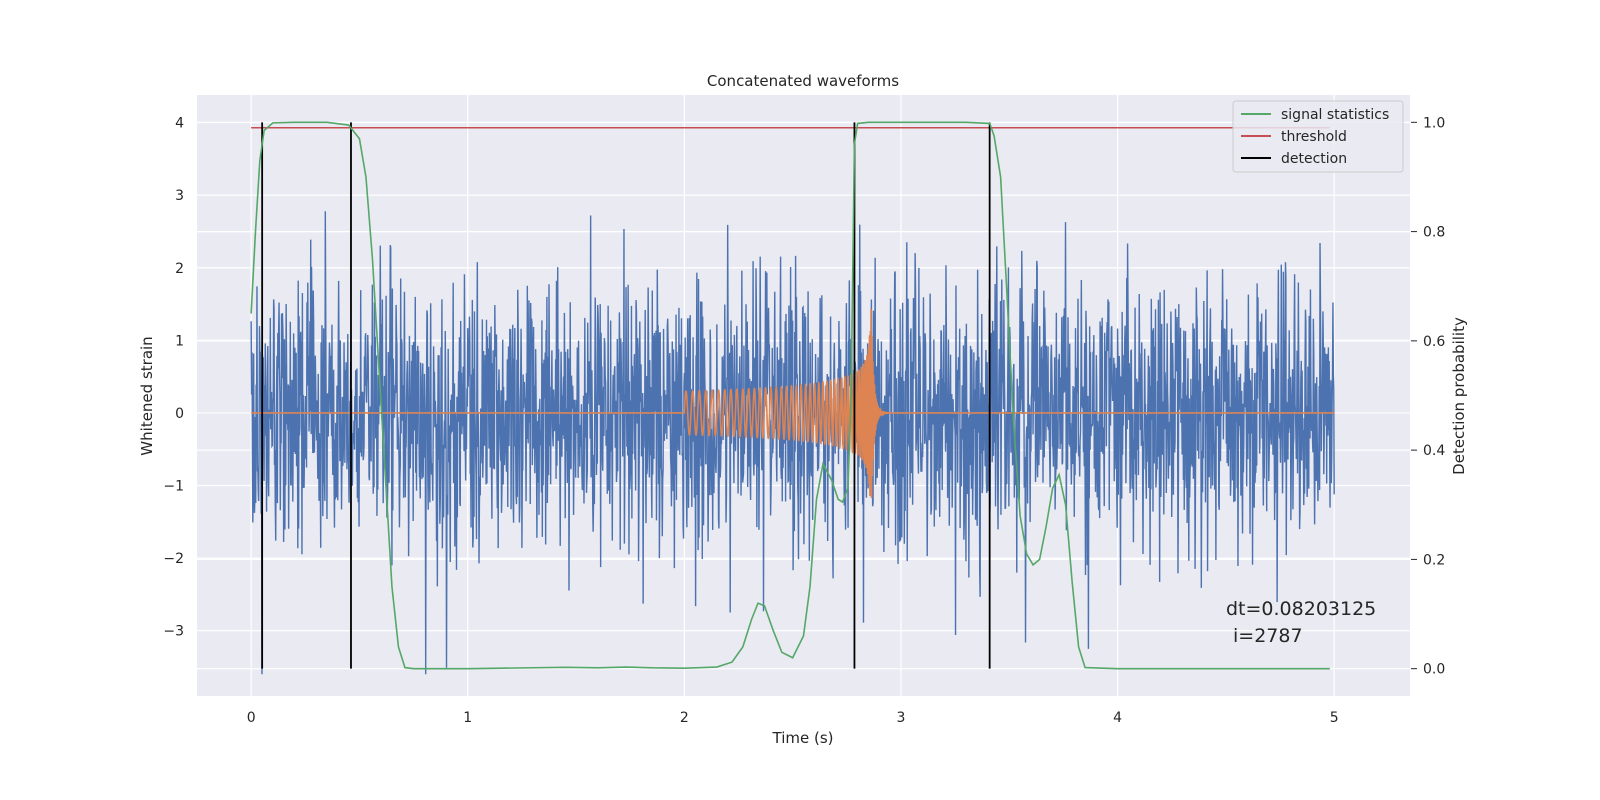  I want to click on legend: signal statistics threshold detection, so click(1318, 136).